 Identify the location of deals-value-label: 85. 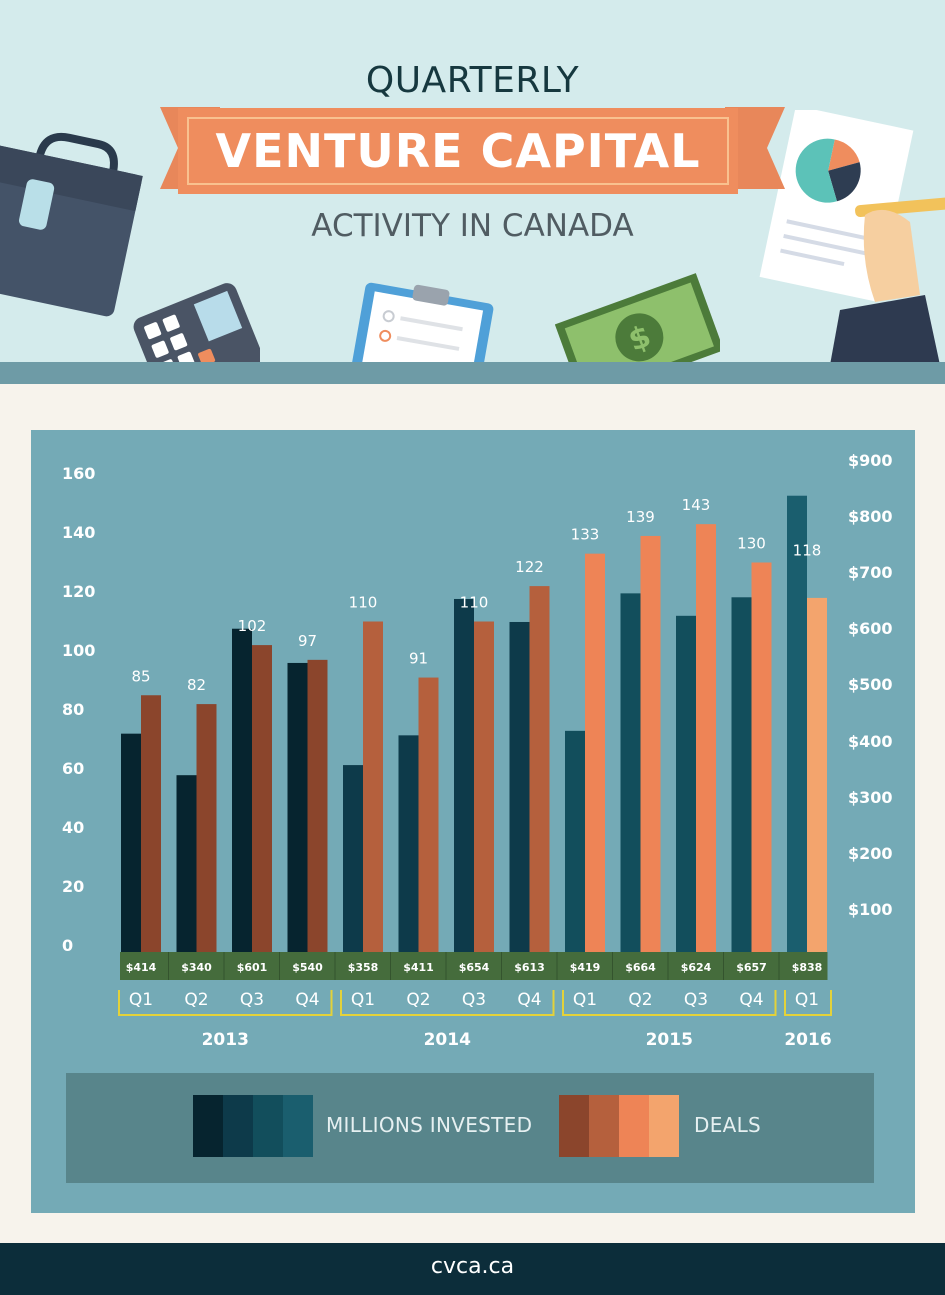
(140, 676).